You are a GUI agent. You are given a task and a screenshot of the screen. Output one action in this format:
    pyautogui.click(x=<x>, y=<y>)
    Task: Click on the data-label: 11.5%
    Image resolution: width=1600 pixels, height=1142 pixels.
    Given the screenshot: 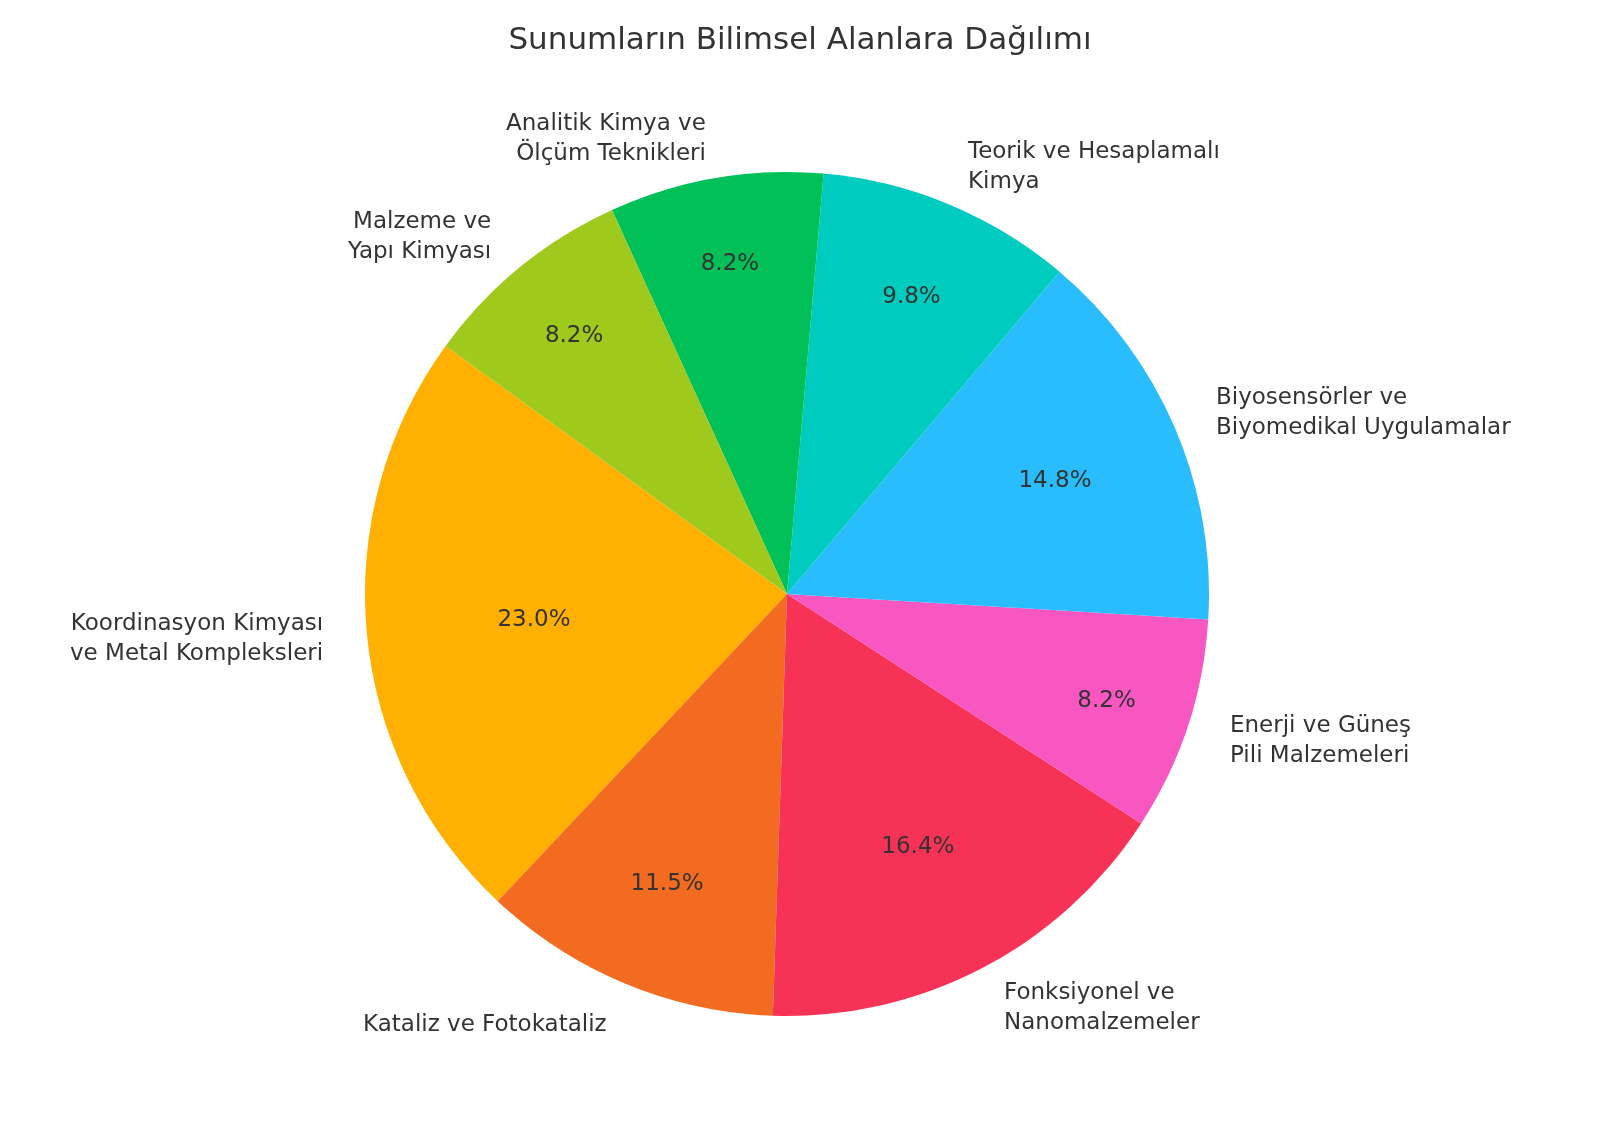 What is the action you would take?
    pyautogui.click(x=667, y=881)
    